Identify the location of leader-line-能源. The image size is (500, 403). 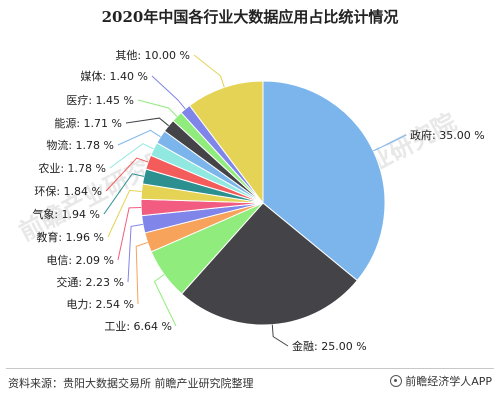
(147, 122).